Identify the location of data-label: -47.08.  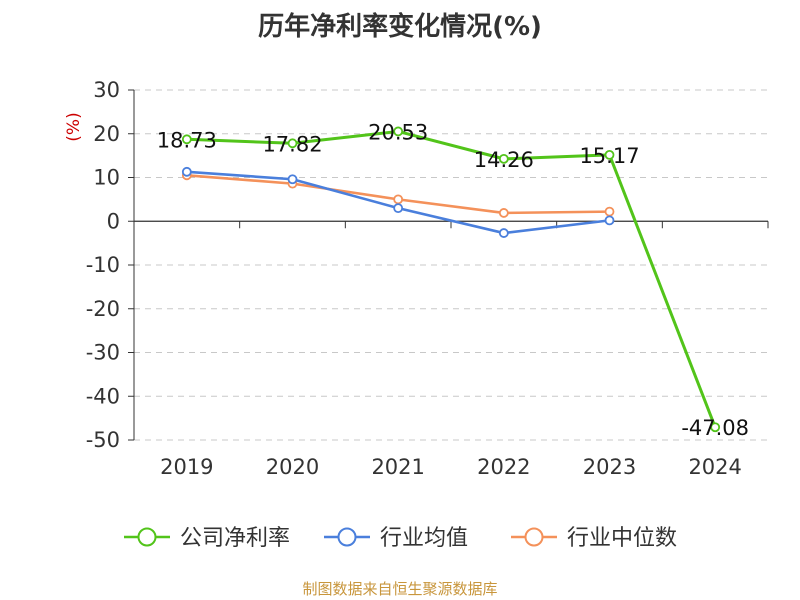
(715, 428).